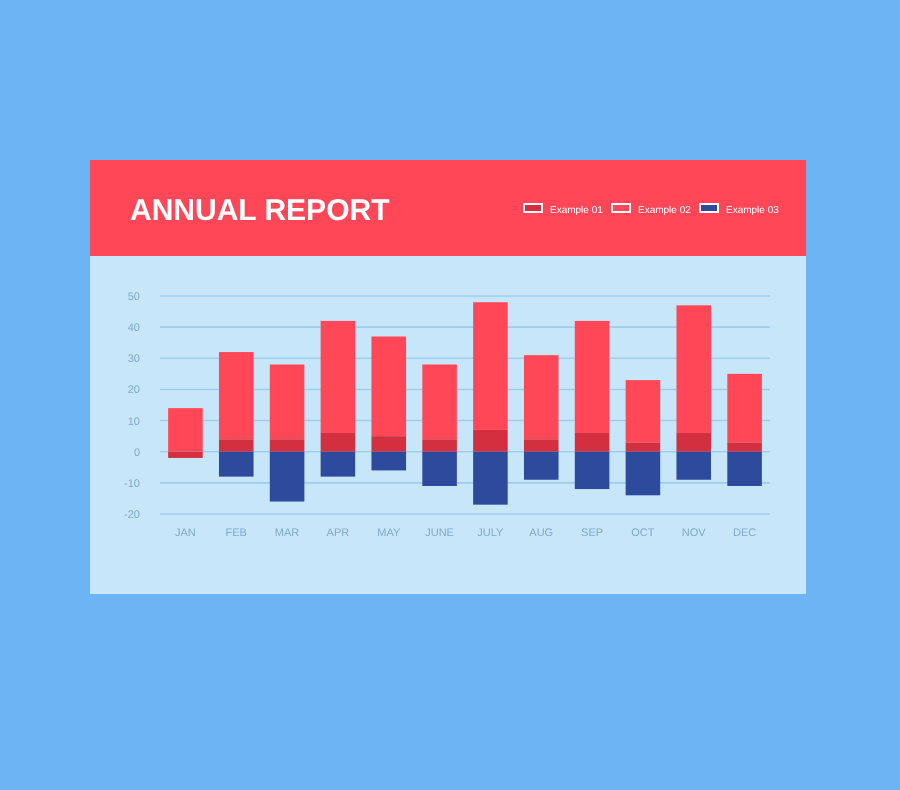 The width and height of the screenshot is (900, 790). Describe the element at coordinates (260, 211) in the screenshot. I see `chart-title: ANNUAL REPORT` at that location.